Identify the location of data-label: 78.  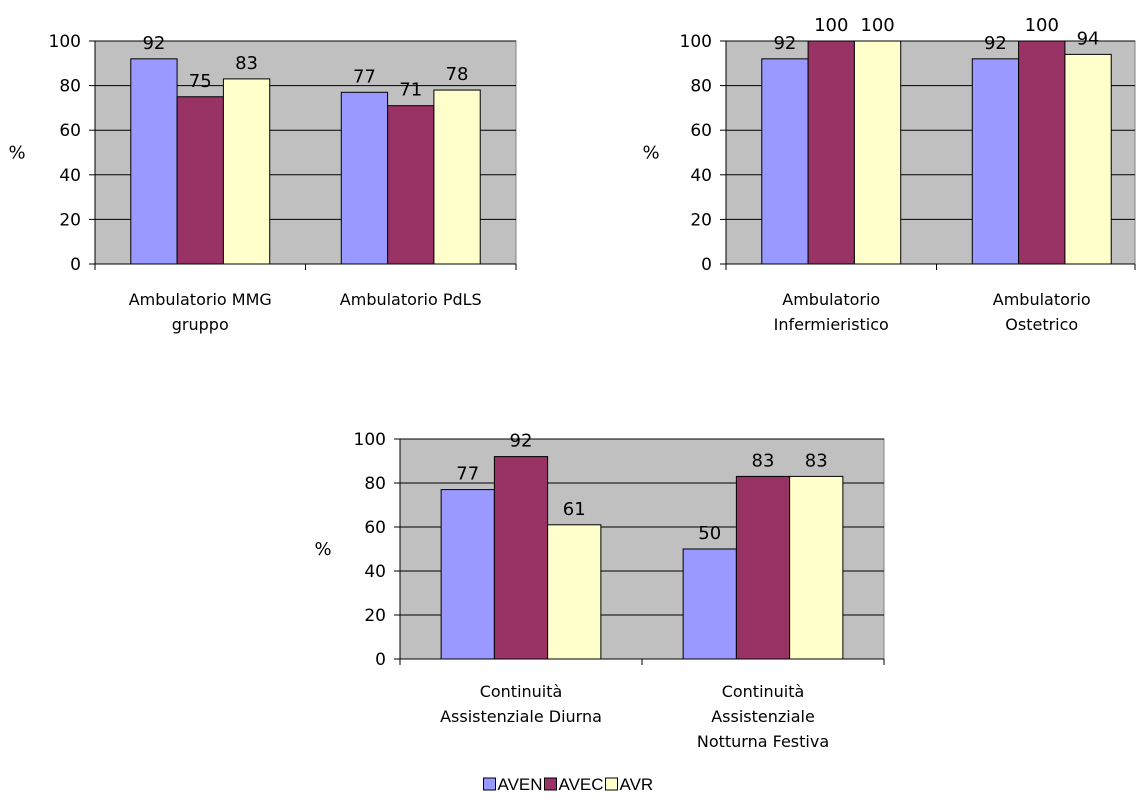
(457, 74).